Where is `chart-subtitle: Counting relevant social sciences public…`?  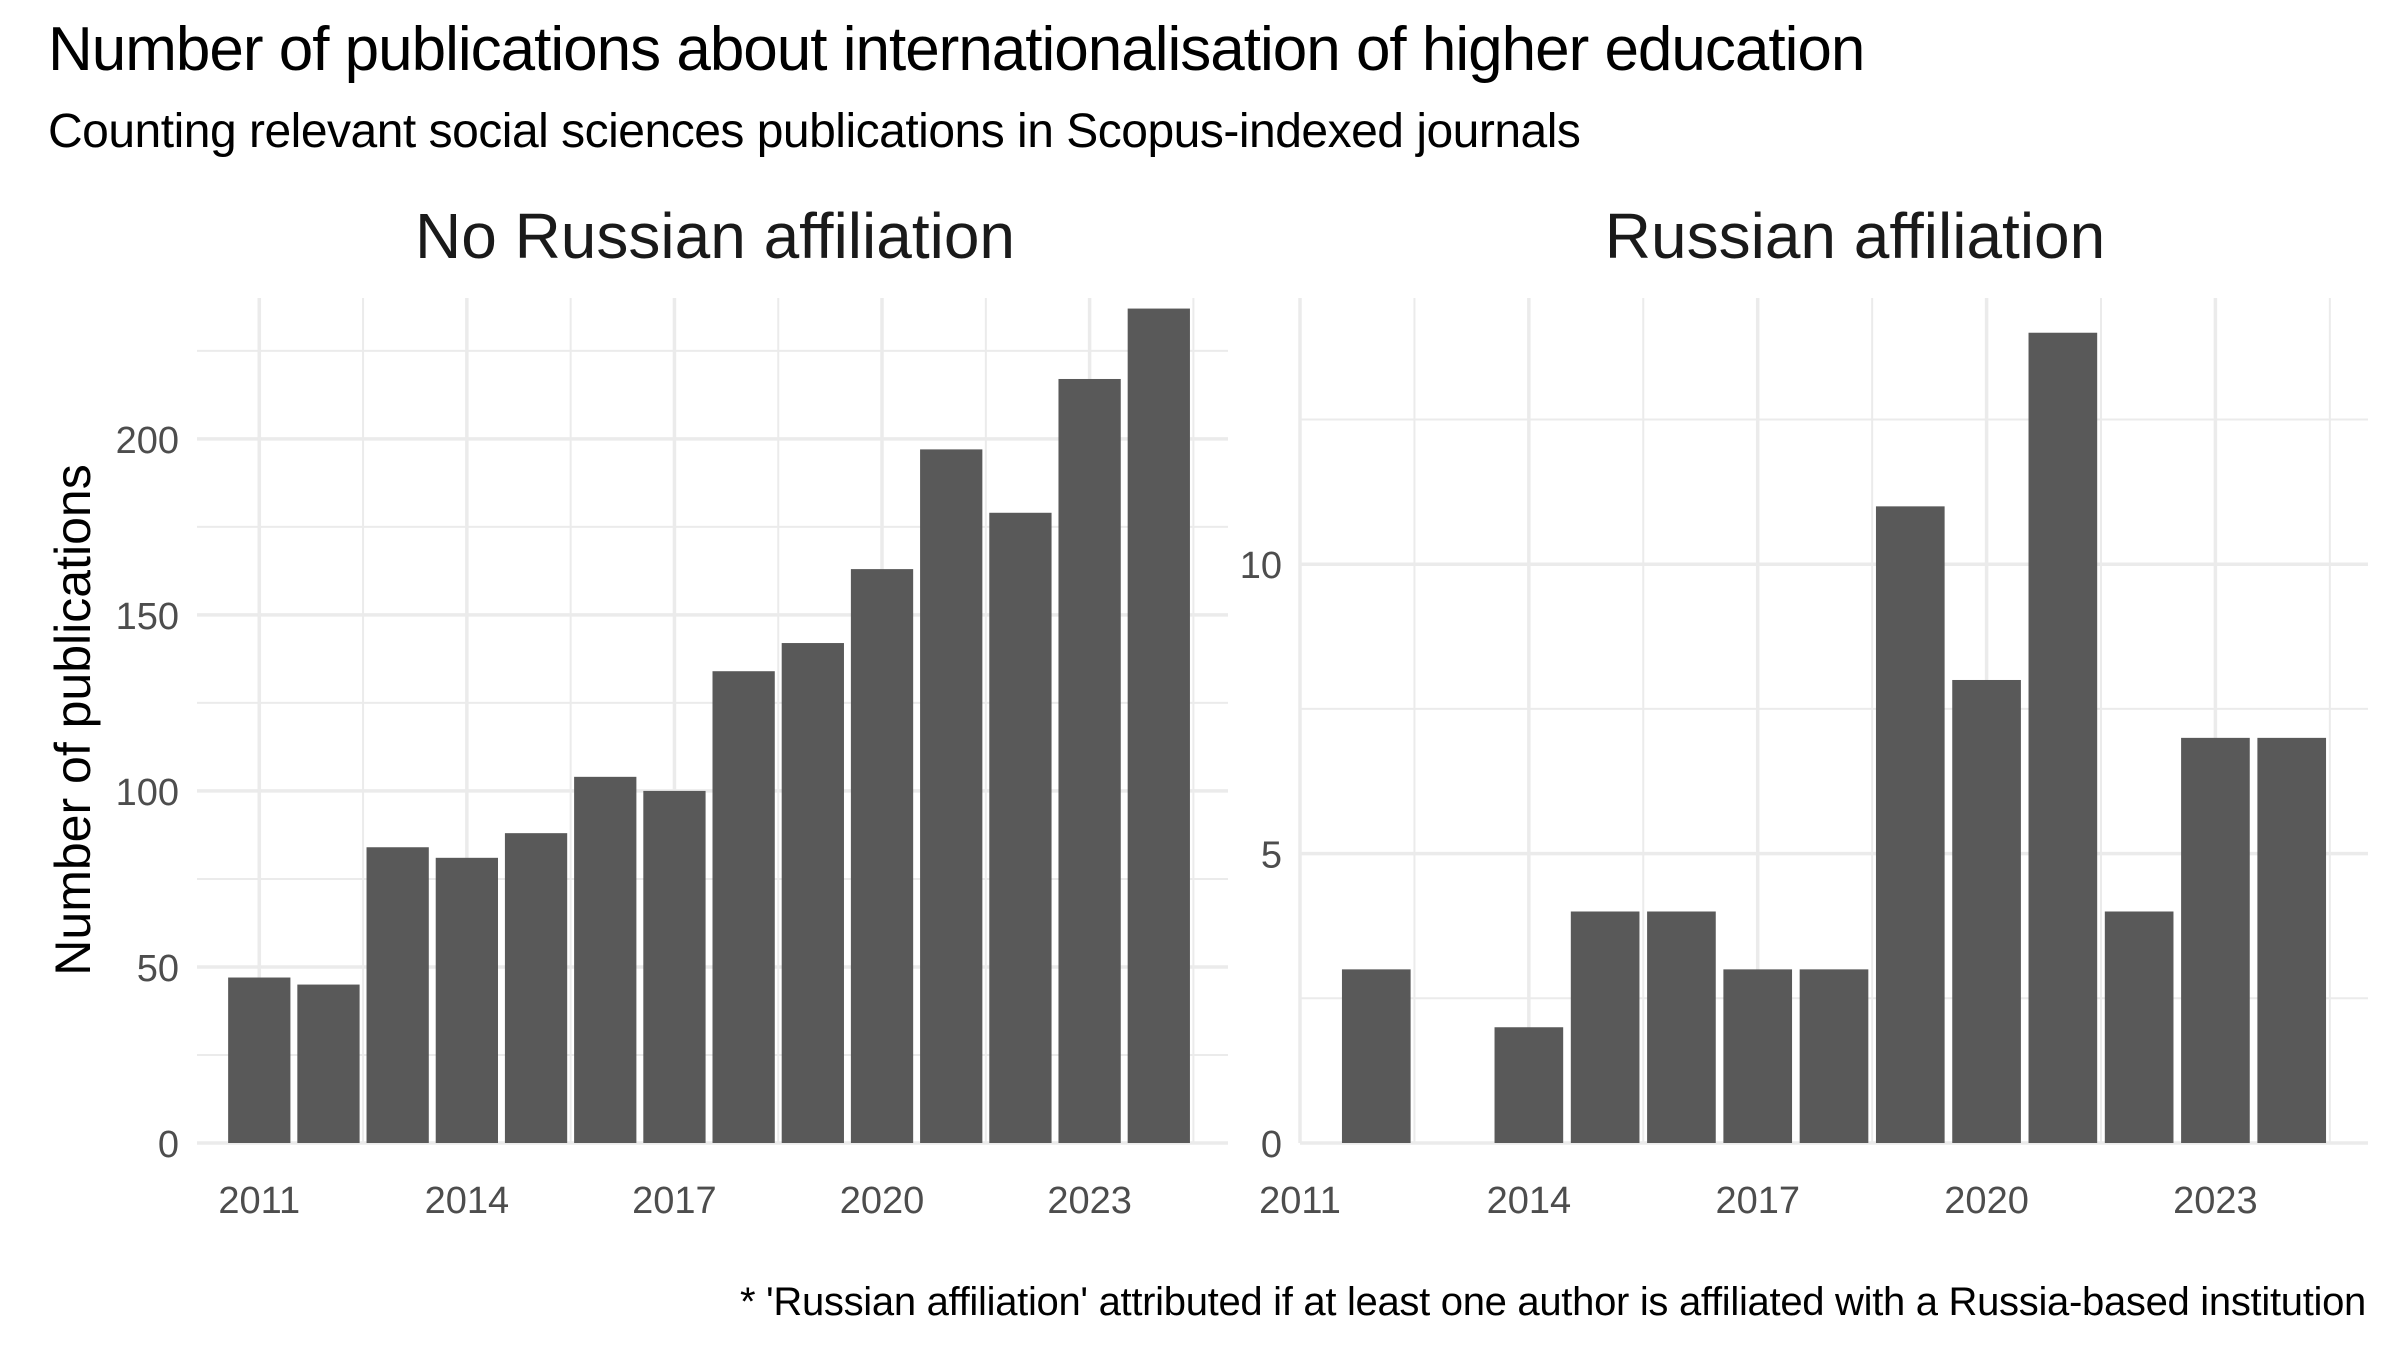 chart-subtitle: Counting relevant social sciences public… is located at coordinates (814, 131).